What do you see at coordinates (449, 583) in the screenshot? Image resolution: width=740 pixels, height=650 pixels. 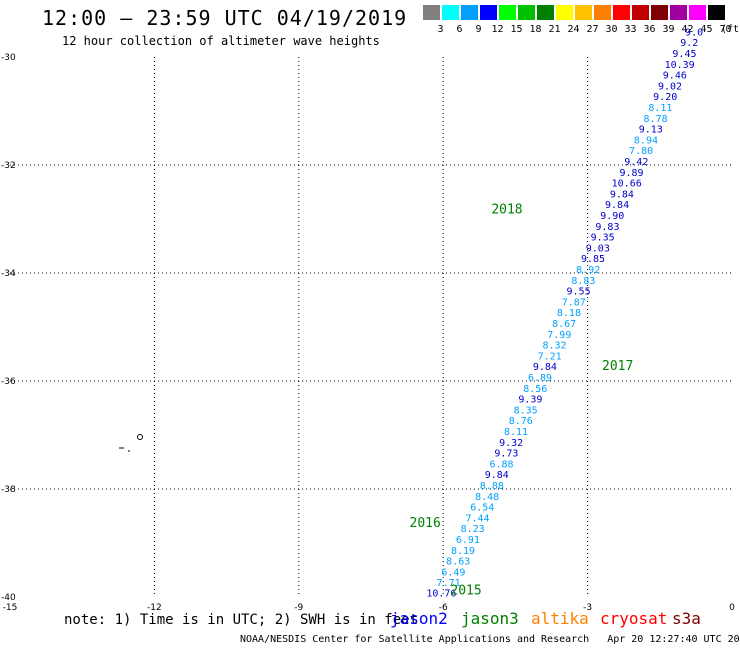 I see `swh-value: 7.71` at bounding box center [449, 583].